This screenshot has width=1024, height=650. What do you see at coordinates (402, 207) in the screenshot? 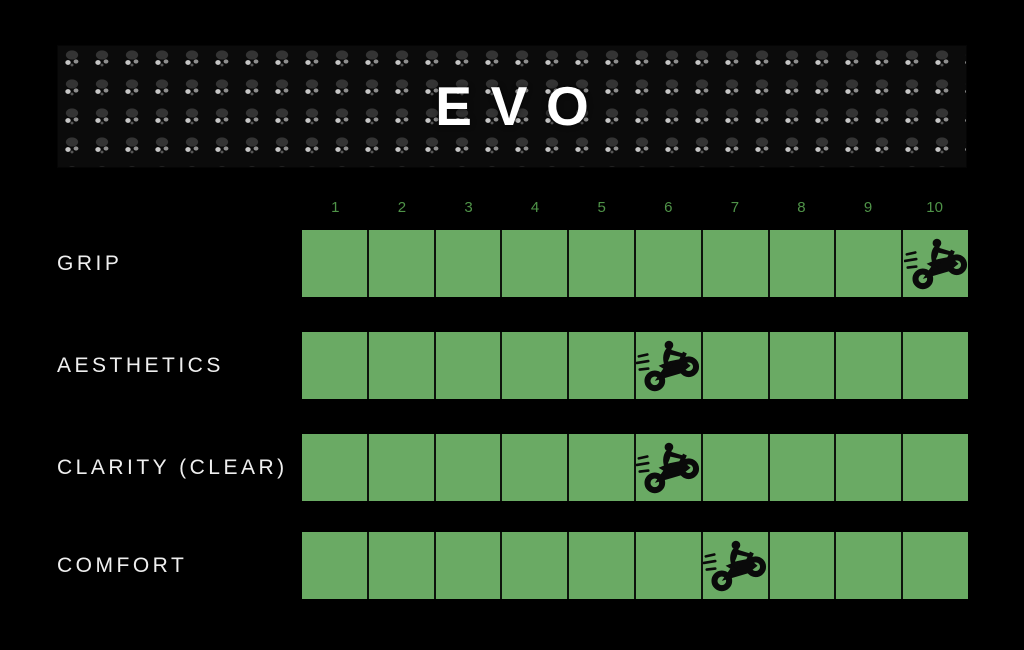
I see `scale-tick: 2` at bounding box center [402, 207].